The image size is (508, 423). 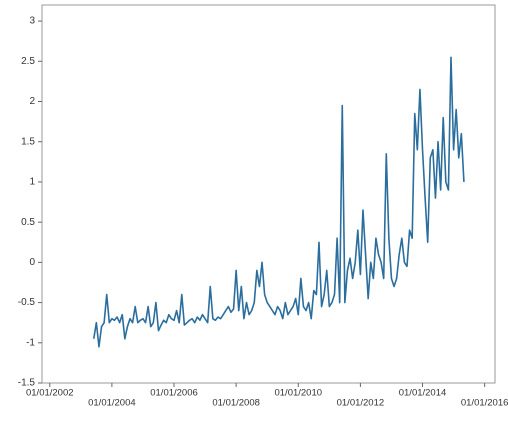 I want to click on x-tick-label: 01/01/2010, so click(x=298, y=393).